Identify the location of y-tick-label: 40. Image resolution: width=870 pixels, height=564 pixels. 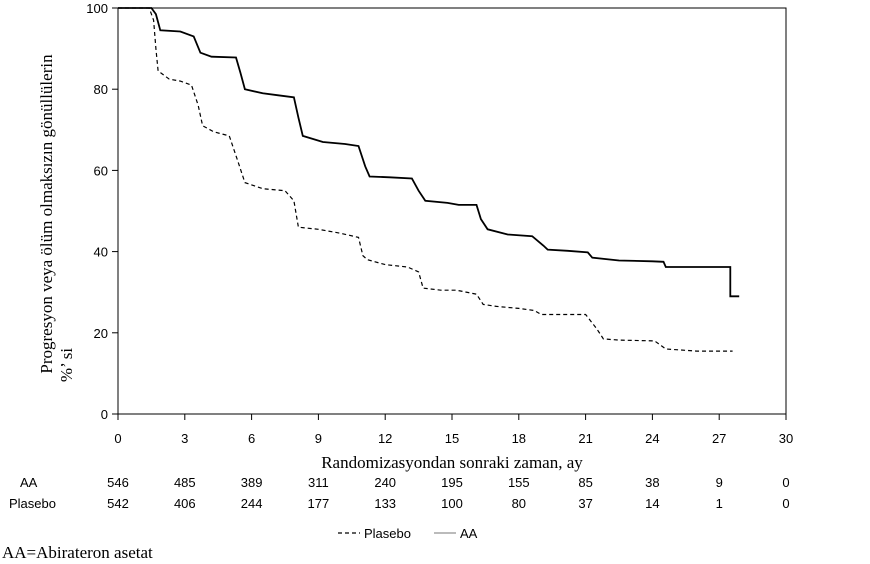
(101, 252).